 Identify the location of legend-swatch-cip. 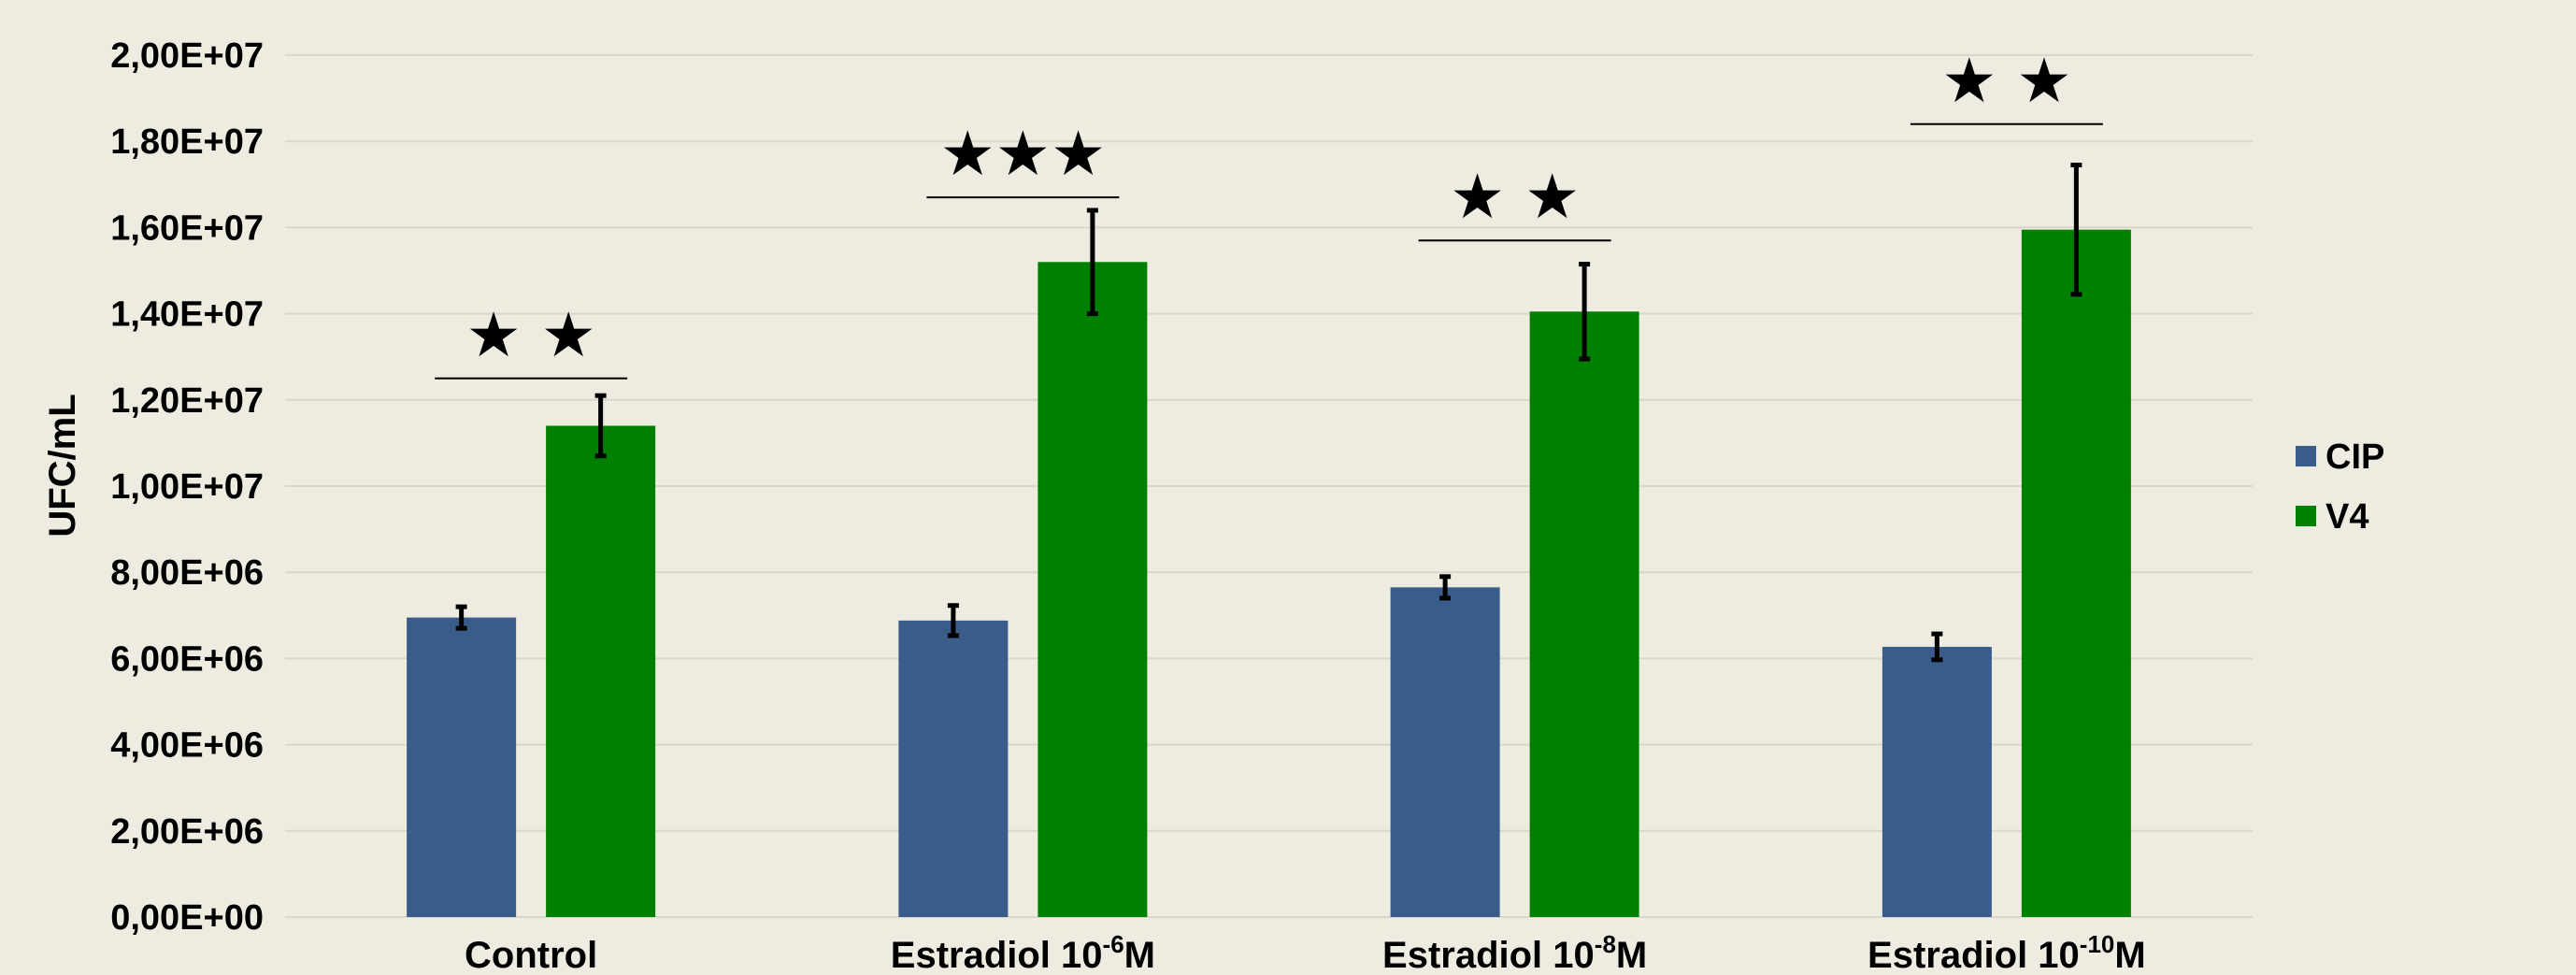
(2306, 456).